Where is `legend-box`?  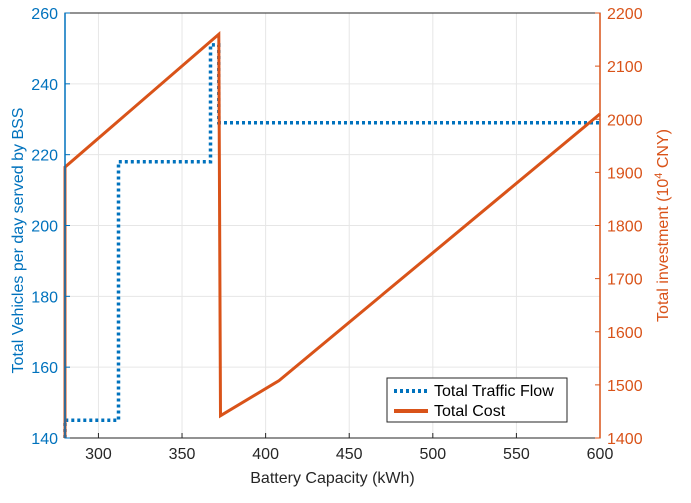
legend-box is located at coordinates (477, 400).